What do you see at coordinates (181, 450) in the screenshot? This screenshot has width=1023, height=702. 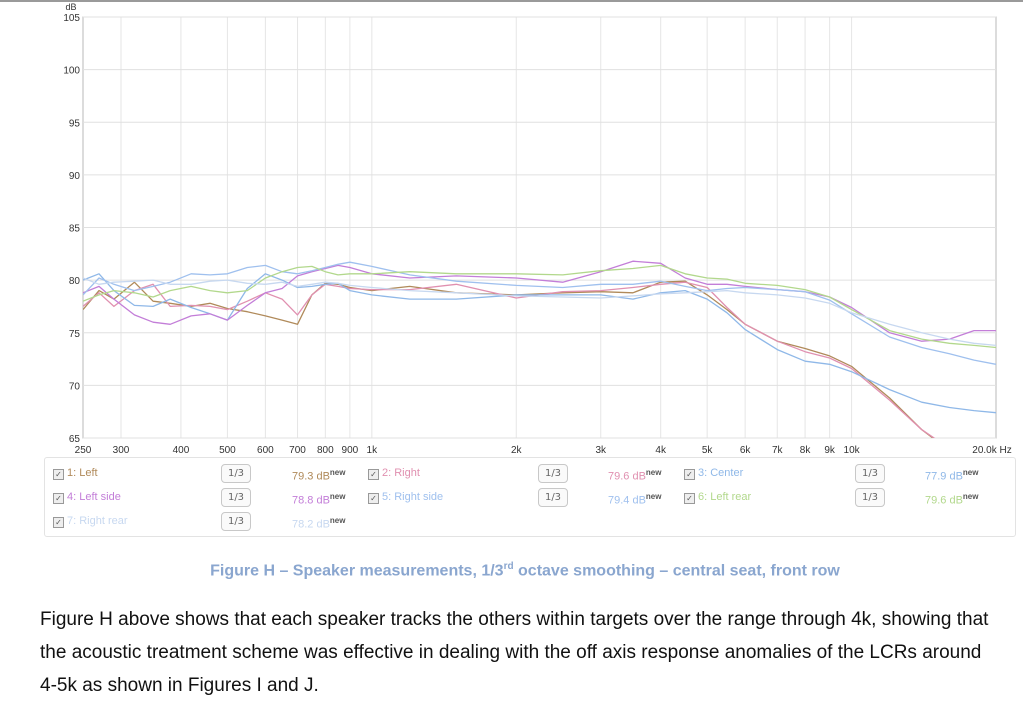 I see `x-tick-label: 400` at bounding box center [181, 450].